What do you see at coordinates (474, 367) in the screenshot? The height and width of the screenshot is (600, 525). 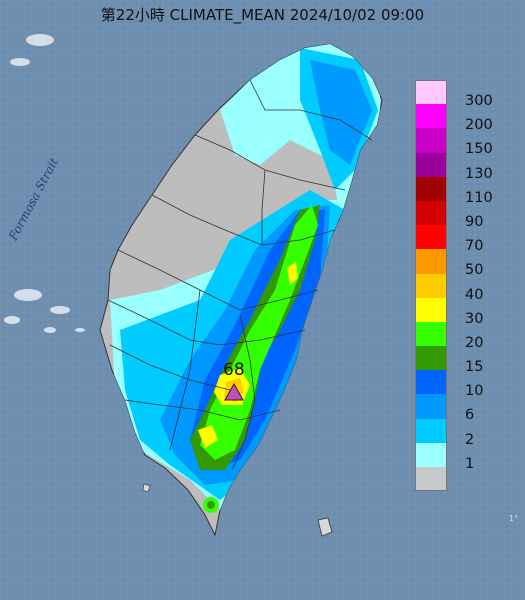 I see `legend-label: 15` at bounding box center [474, 367].